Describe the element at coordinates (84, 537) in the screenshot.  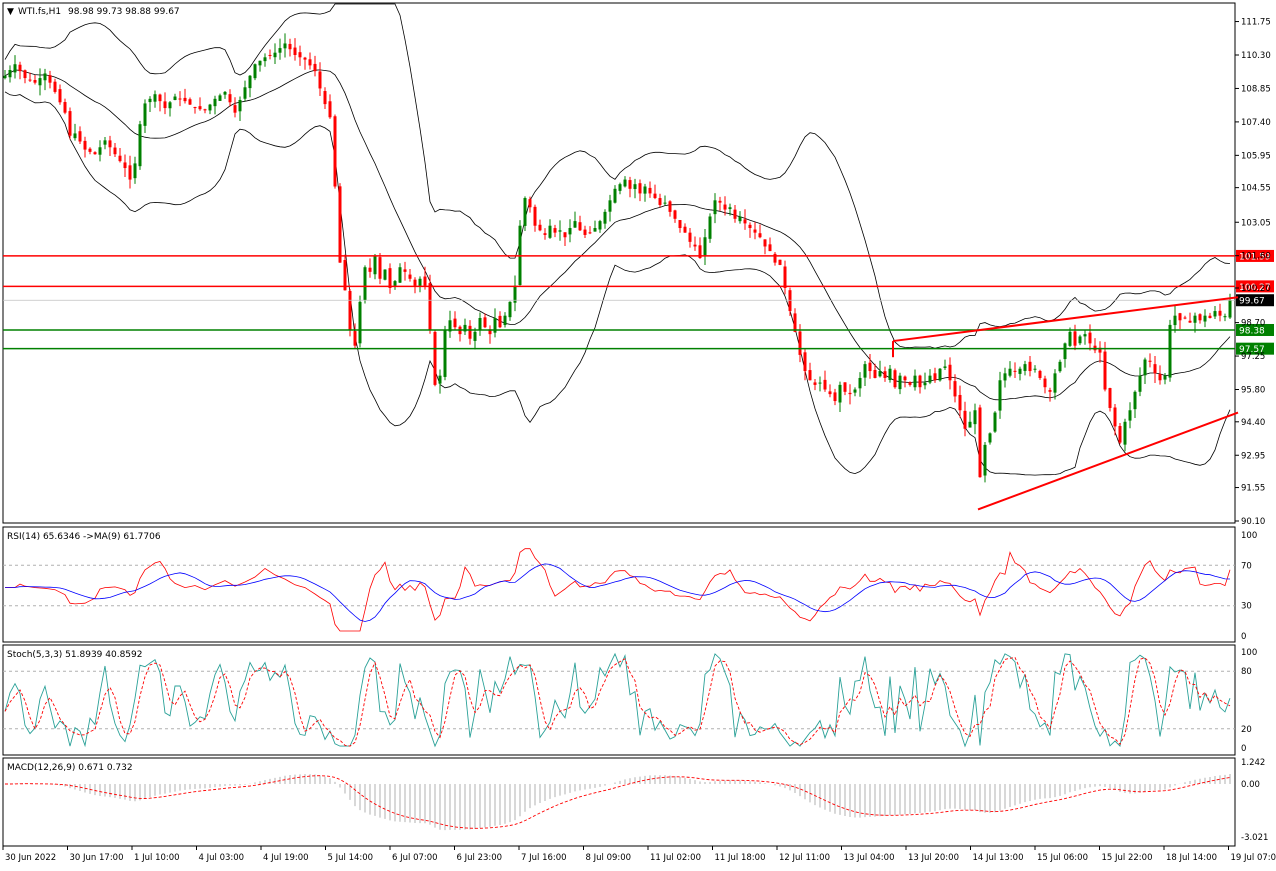
I see `rsi-label: RSI(14) 65.6346 ->MA(9) 61.7706` at that location.